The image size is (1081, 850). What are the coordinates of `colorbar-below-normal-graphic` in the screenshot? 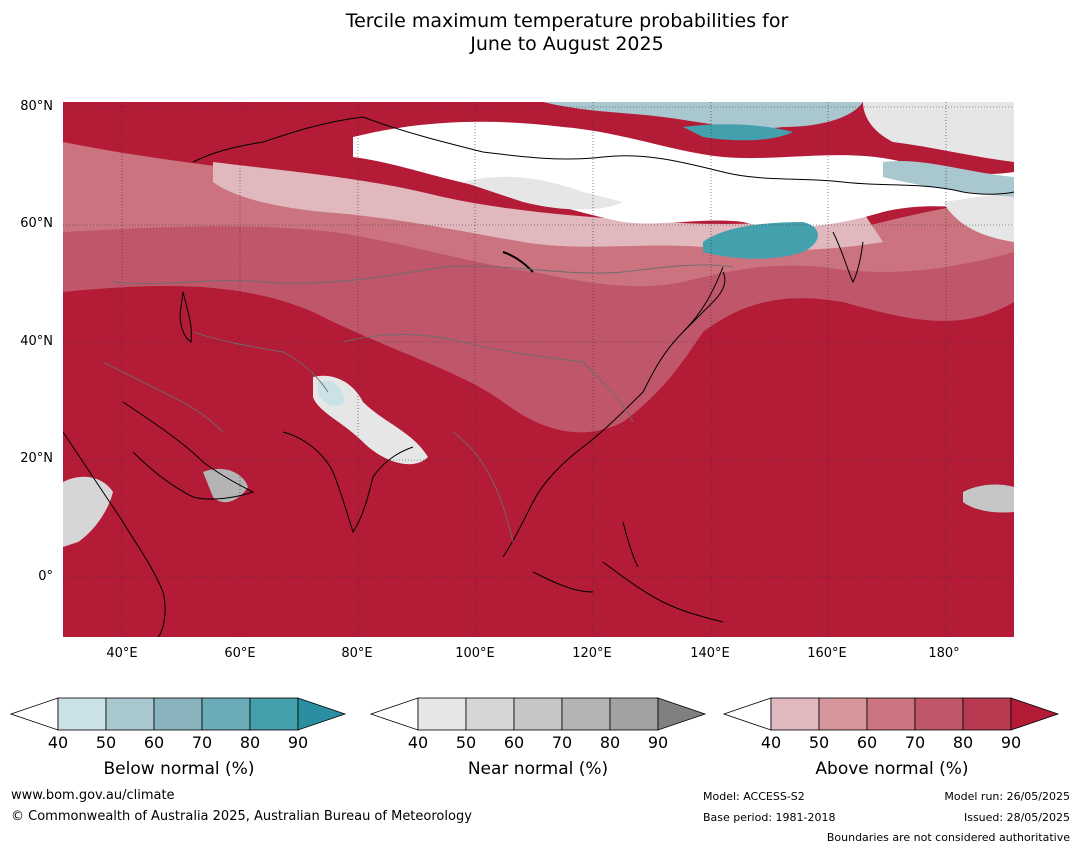 It's located at (178, 714).